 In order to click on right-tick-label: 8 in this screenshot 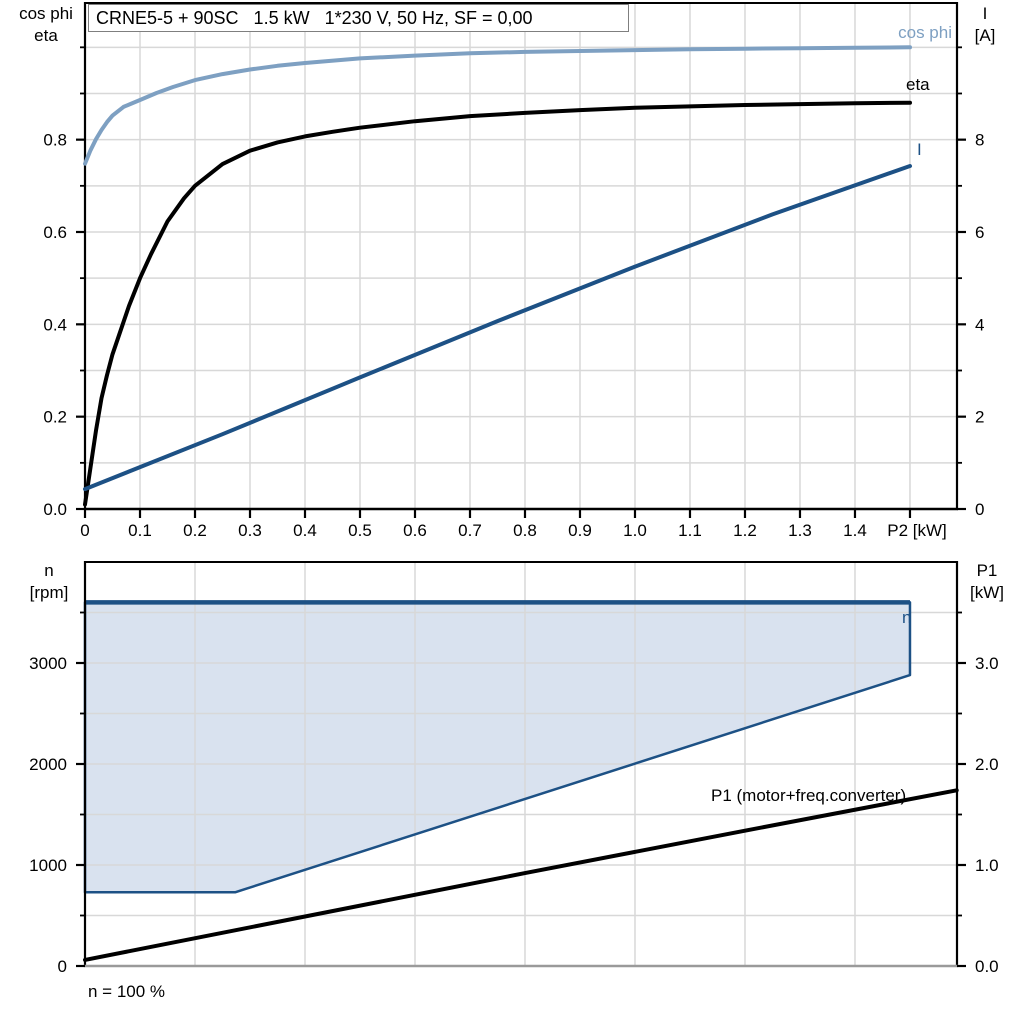, I will do `click(979, 140)`.